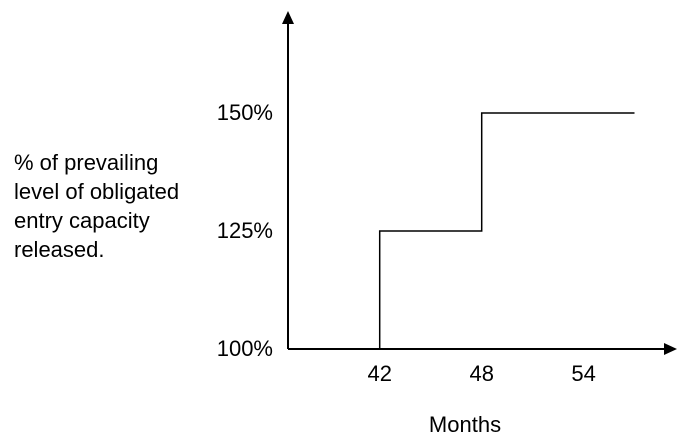 This screenshot has height=435, width=677. I want to click on x-tick-label: 48, so click(481, 373).